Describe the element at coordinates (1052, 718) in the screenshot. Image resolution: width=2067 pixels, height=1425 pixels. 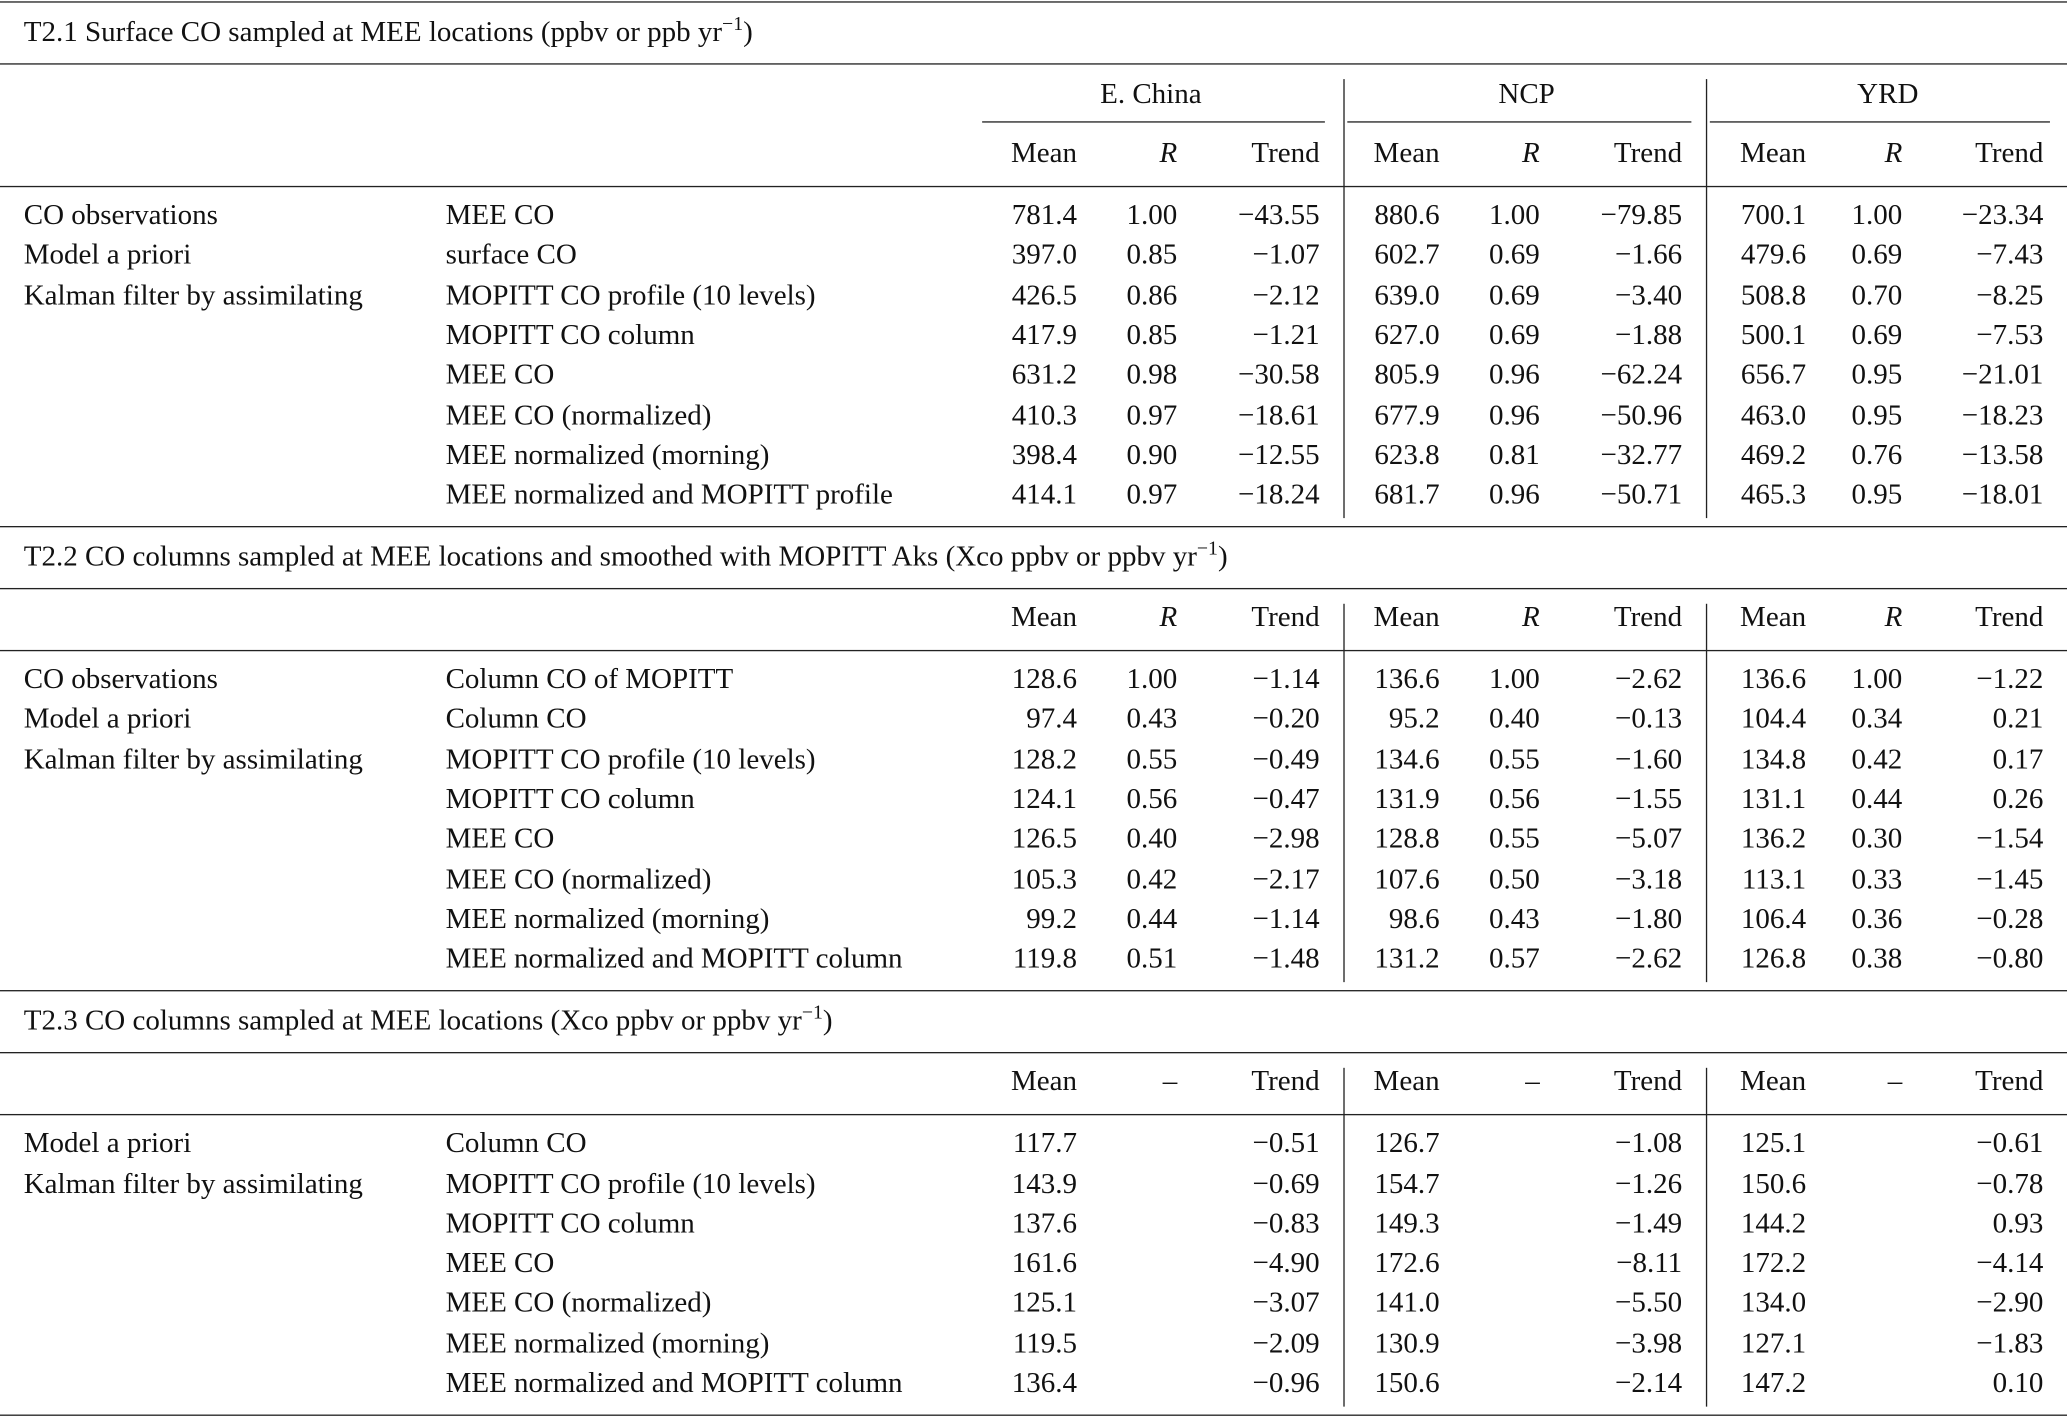
I see `cell-value: 97.4` at that location.